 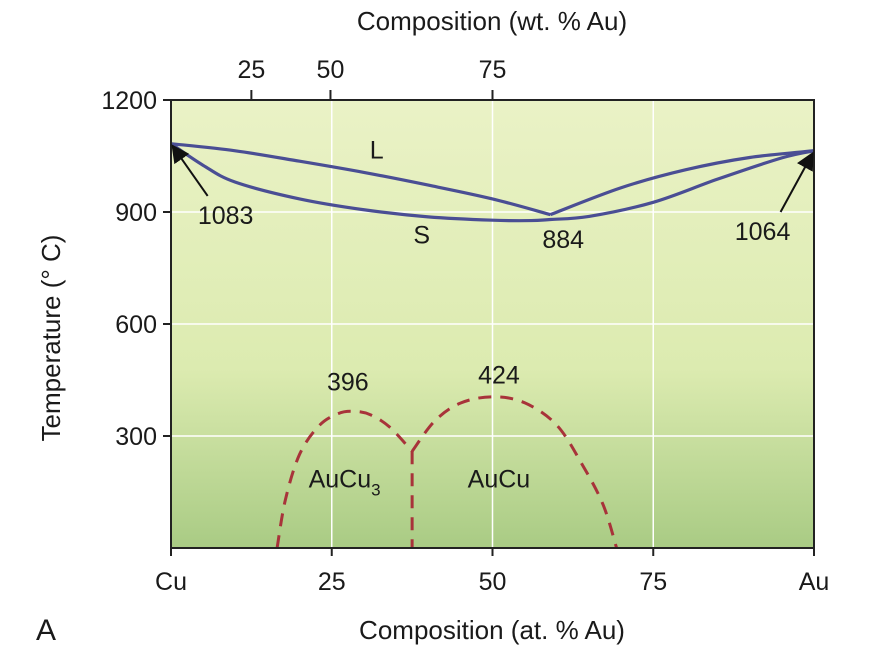 What do you see at coordinates (136, 437) in the screenshot?
I see `y-tick-label-0: 300` at bounding box center [136, 437].